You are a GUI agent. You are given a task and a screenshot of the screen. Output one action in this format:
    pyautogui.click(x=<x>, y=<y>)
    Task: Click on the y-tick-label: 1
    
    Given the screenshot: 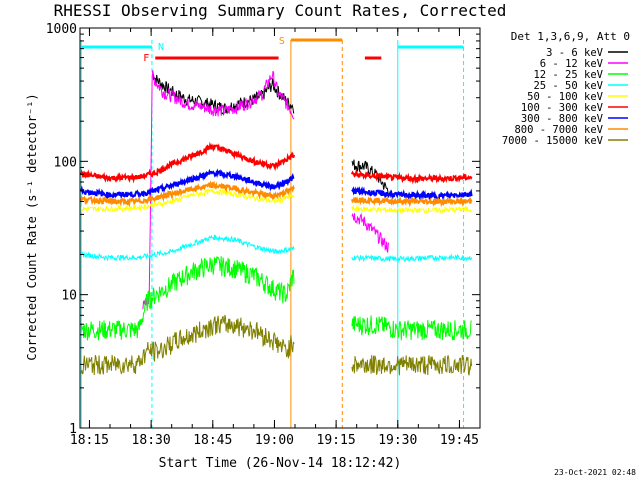 What is the action you would take?
    pyautogui.click(x=73, y=429)
    